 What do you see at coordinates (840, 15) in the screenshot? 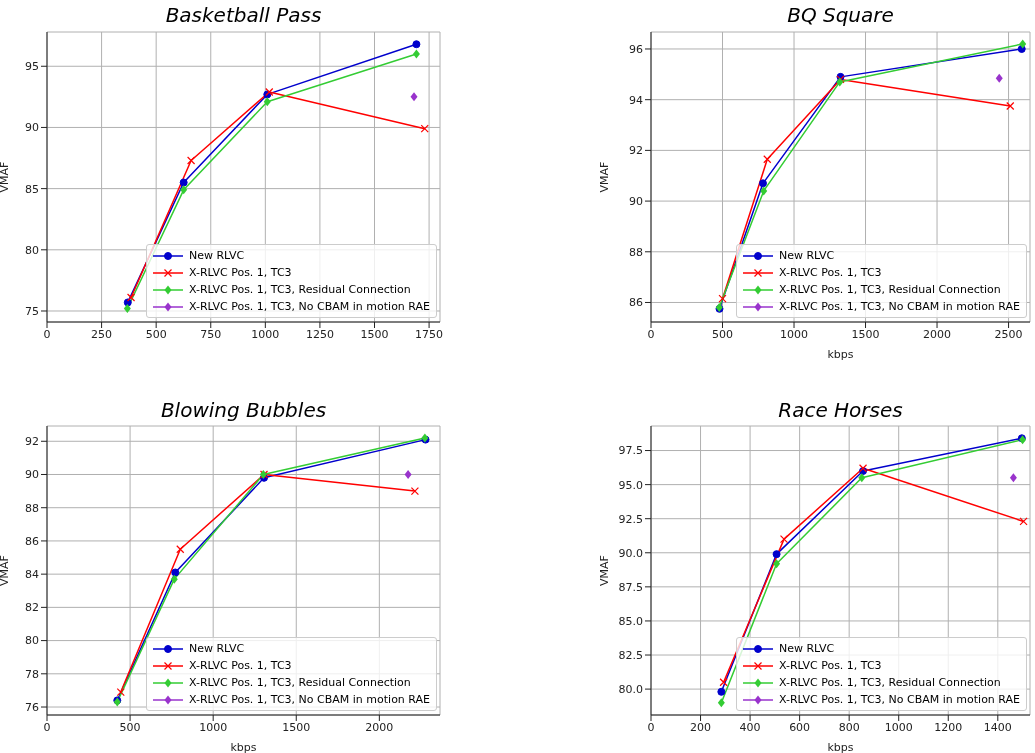
I see `chart-title: BQ Square` at bounding box center [840, 15].